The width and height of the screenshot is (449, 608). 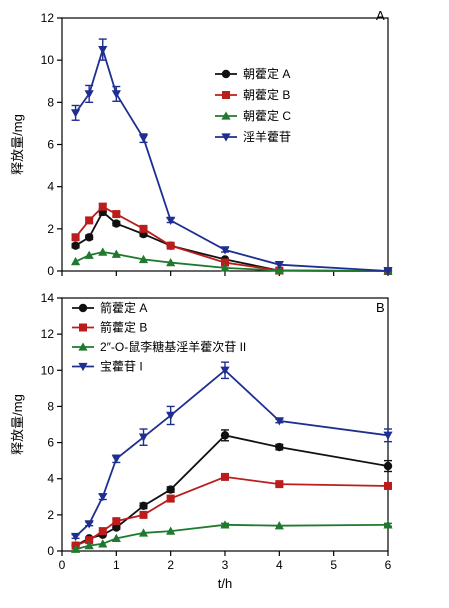 What do you see at coordinates (121, 367) in the screenshot?
I see `legend-label: 宝藿苷 I` at bounding box center [121, 367].